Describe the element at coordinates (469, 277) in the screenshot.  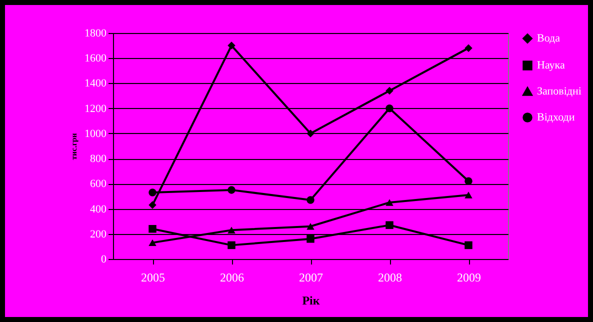
I see `x-tick-label: 2009` at that location.